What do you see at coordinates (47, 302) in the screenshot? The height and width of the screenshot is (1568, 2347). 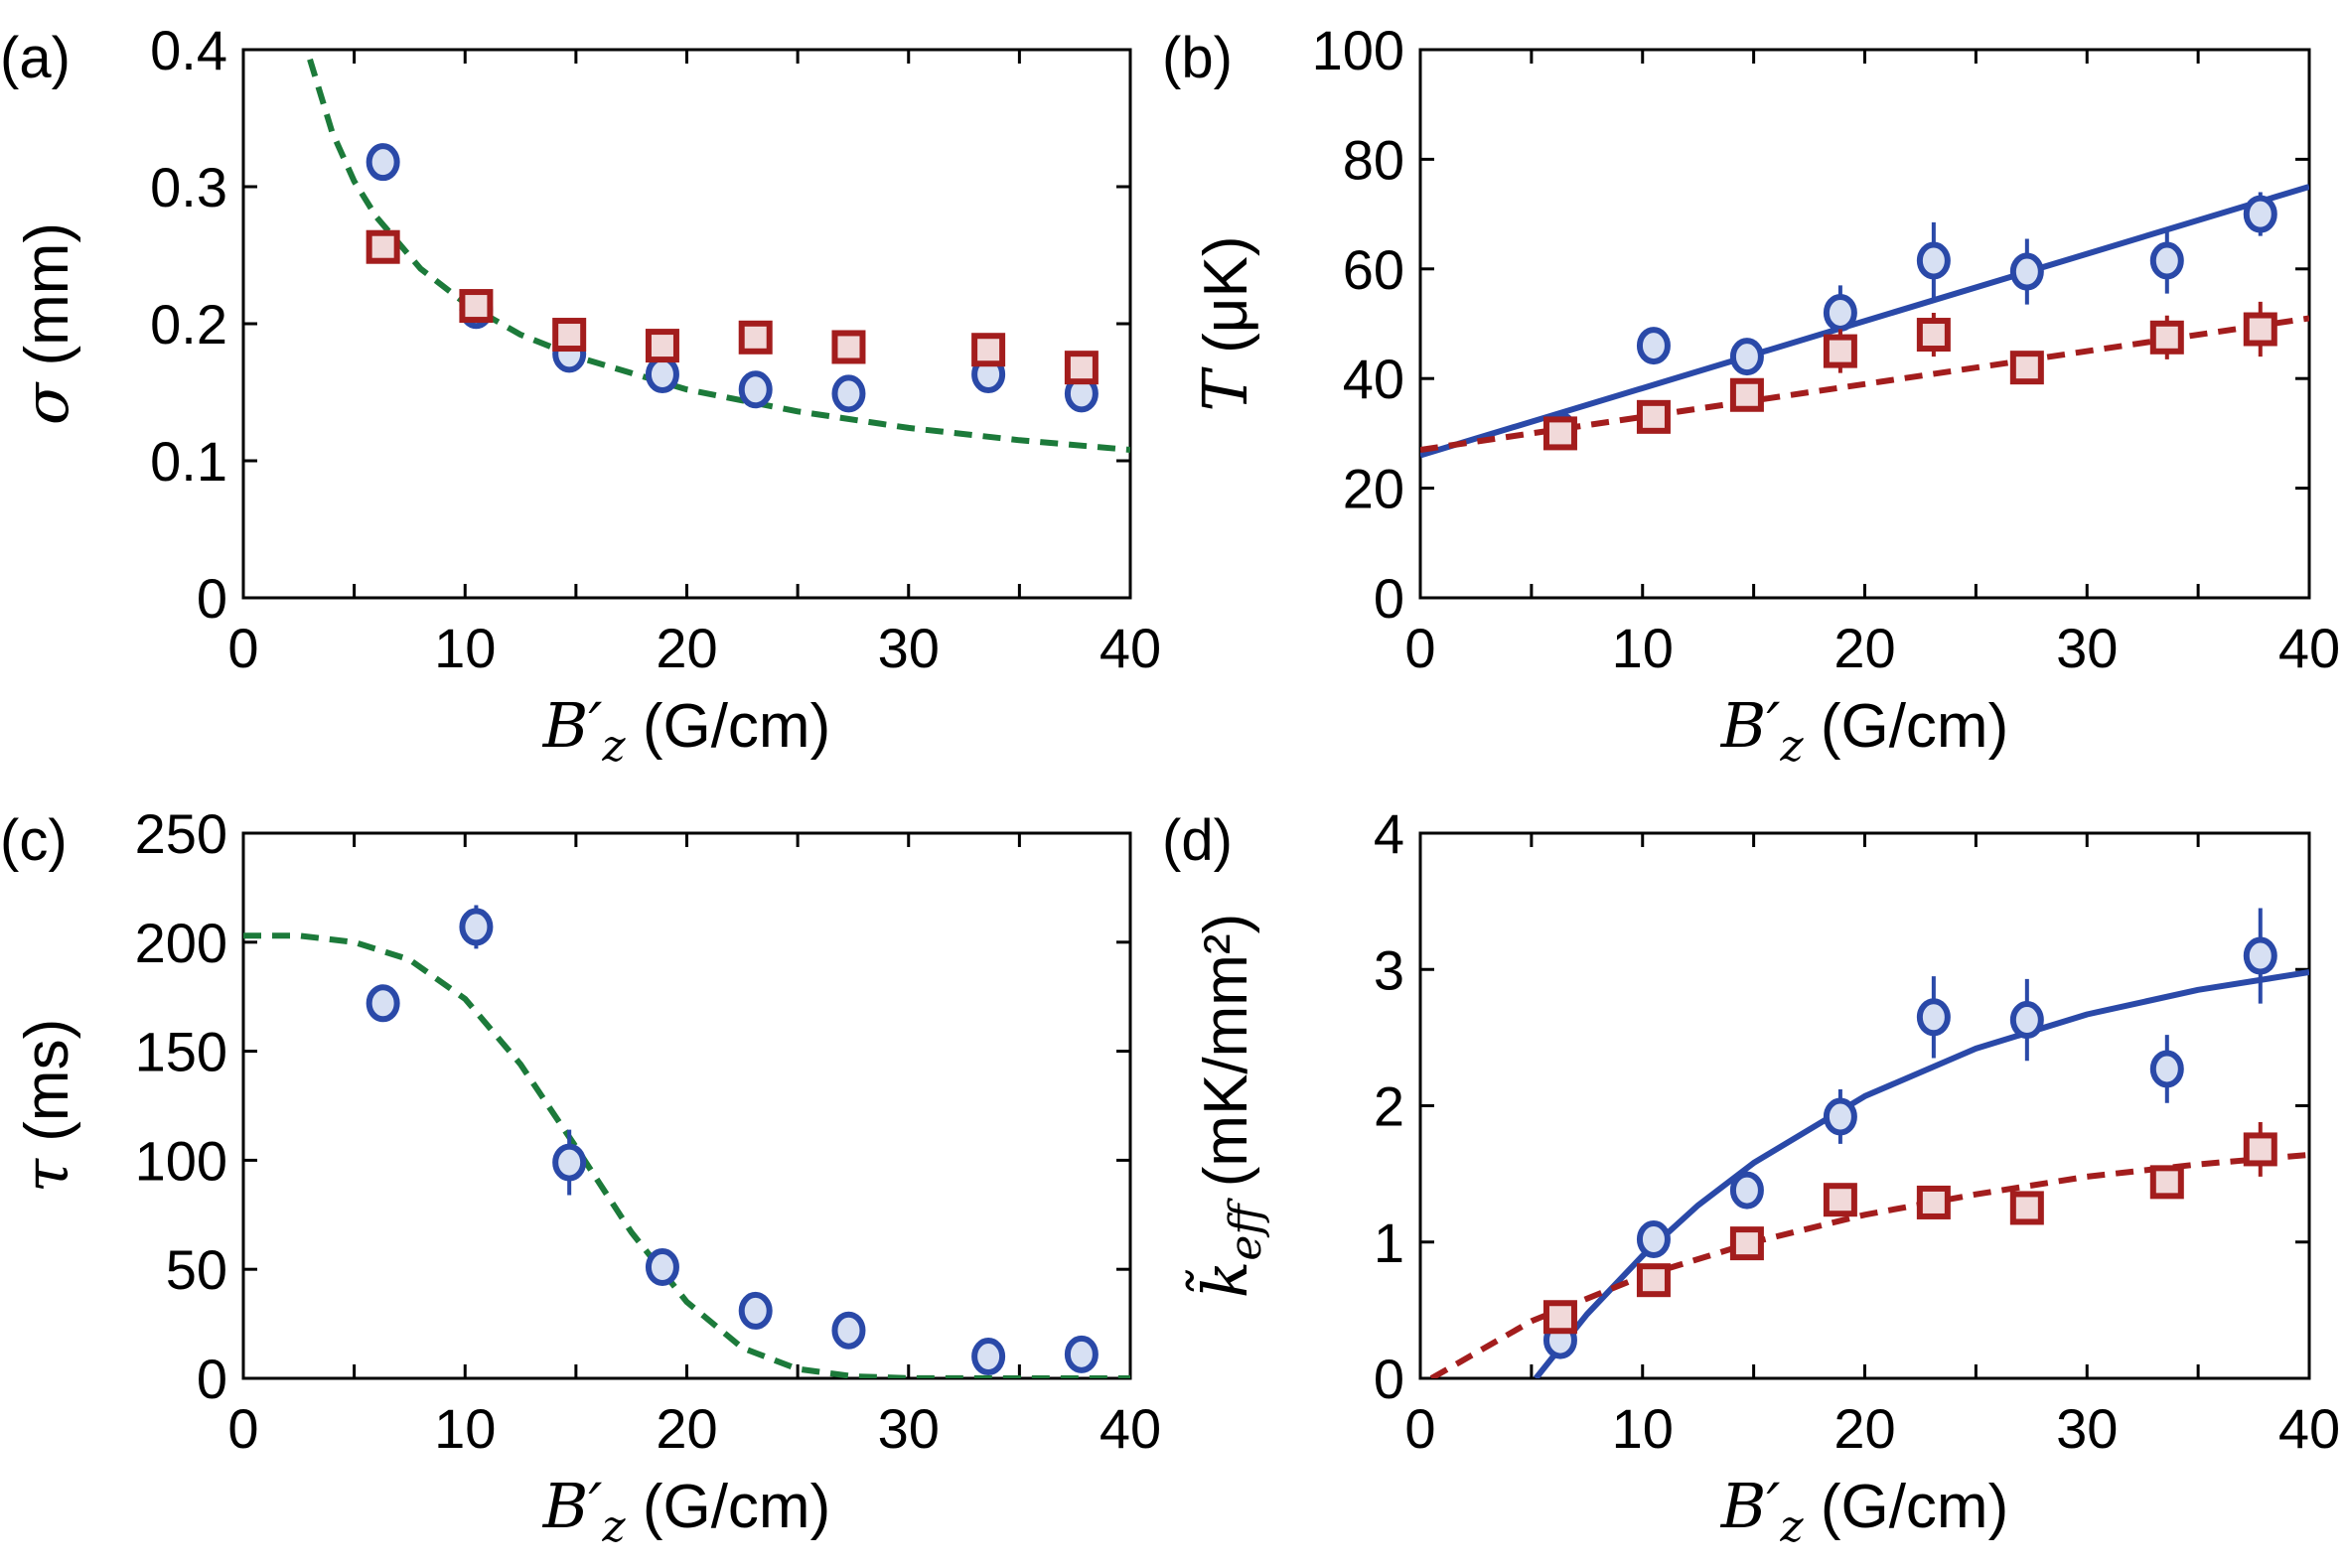 I see `y-axis-label-unit: (mm)` at bounding box center [47, 302].